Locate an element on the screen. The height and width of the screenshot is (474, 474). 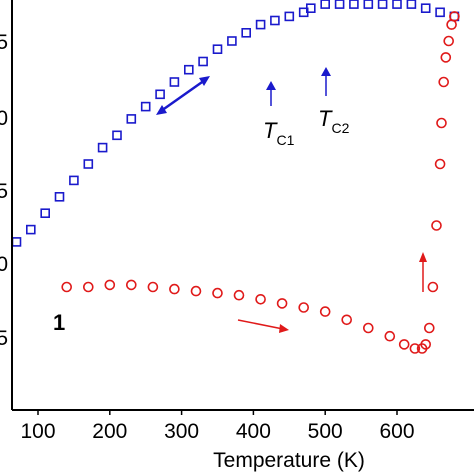
blue-direction-arrow is located at coordinates (183, 95).